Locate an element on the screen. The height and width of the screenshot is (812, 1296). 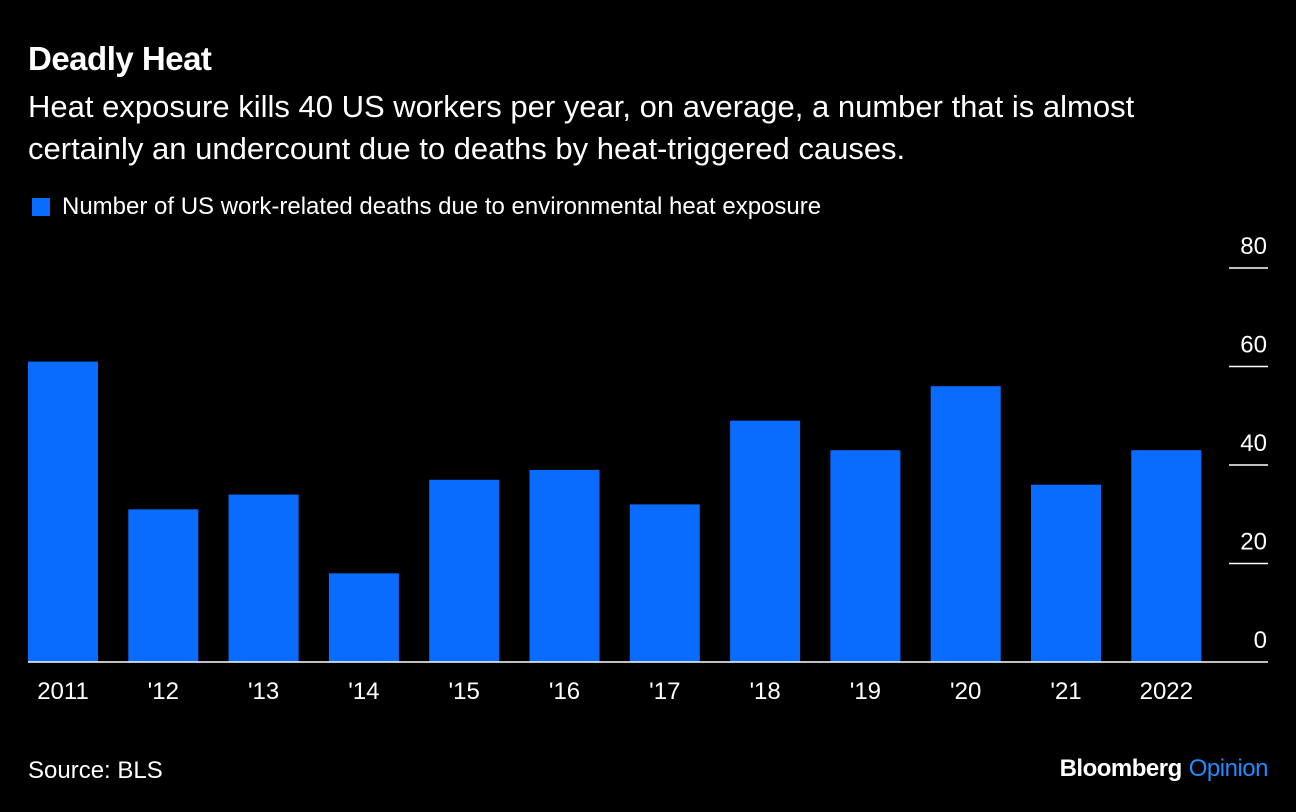
brand-logo: Bloomberg Opinion is located at coordinates (1164, 769).